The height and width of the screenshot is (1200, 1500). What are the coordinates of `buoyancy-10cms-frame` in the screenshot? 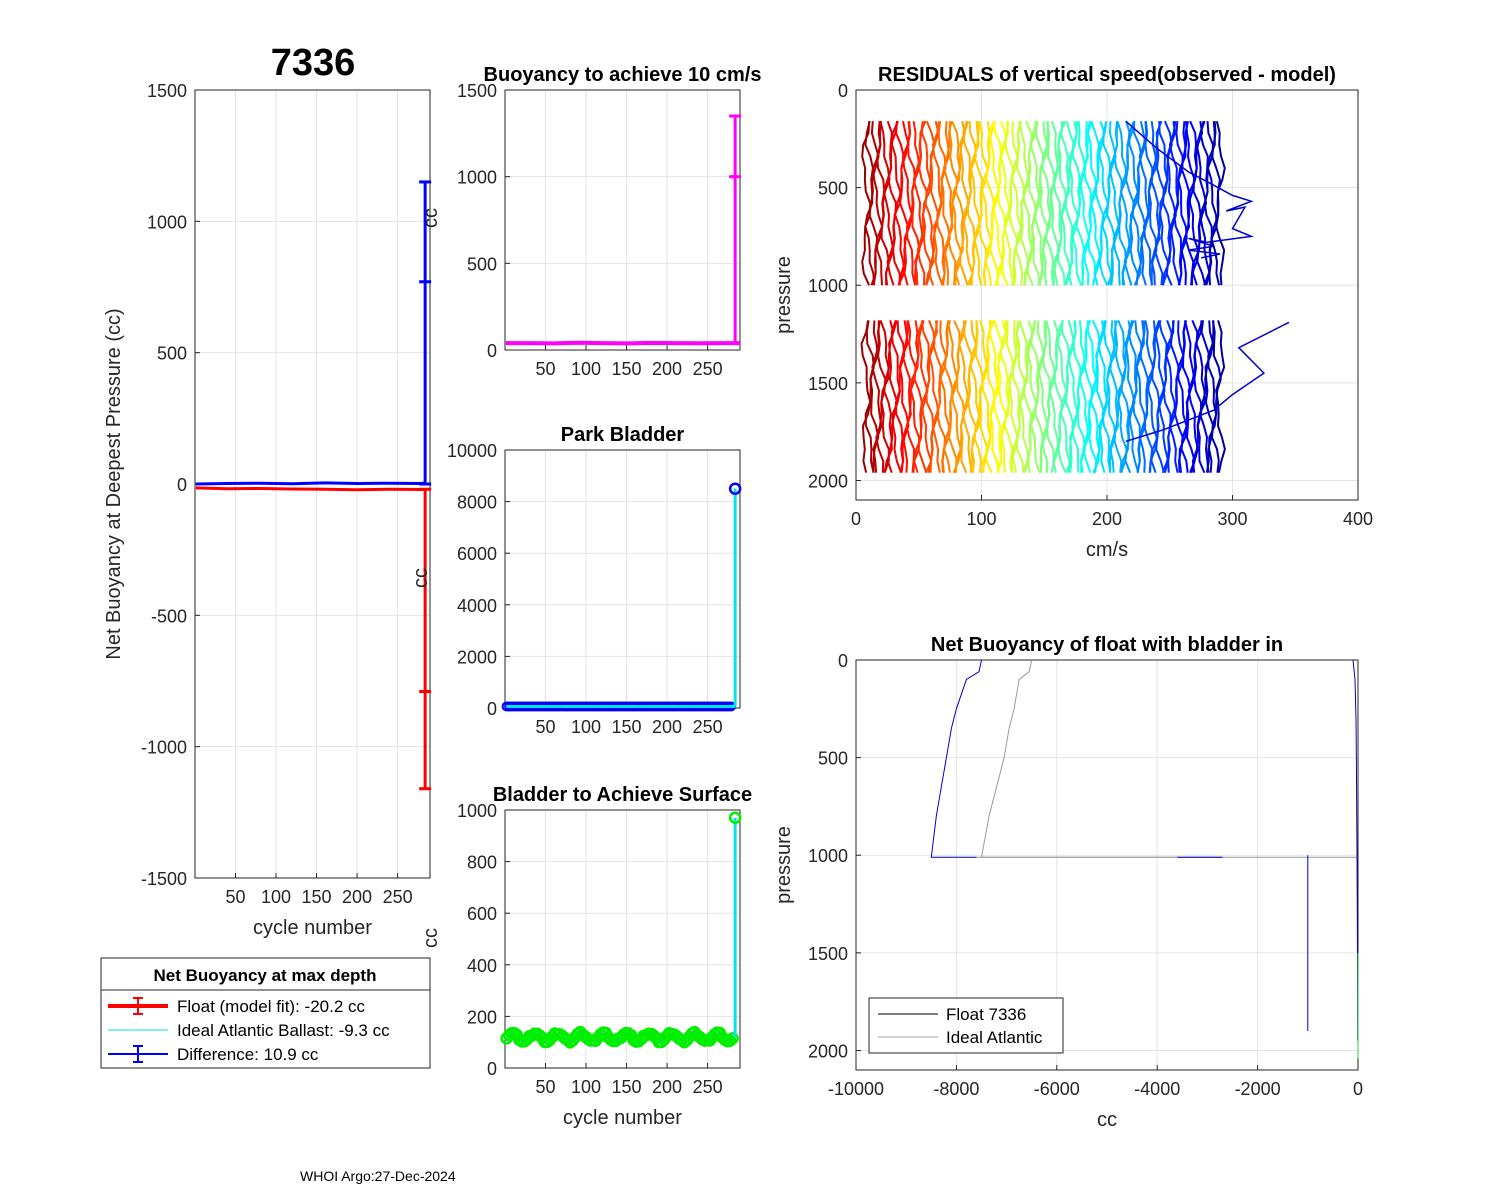 It's located at (622, 220).